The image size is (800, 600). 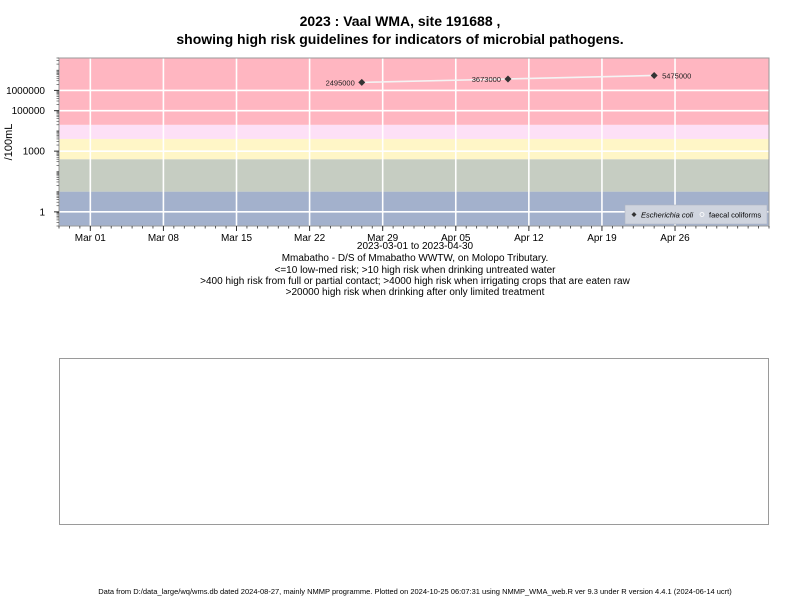 I want to click on caption-date-range: 2023-03-01 to 2023-04-30, so click(x=415, y=246).